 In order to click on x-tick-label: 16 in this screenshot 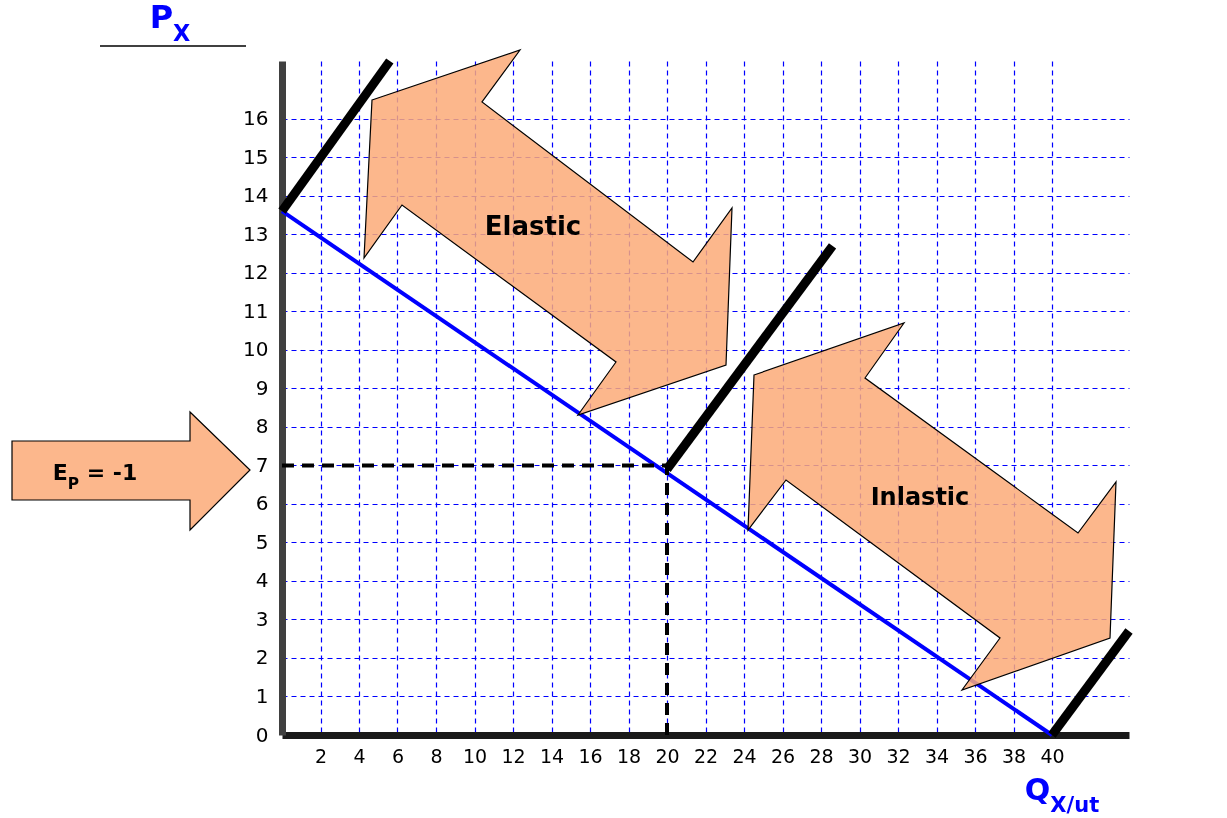, I will do `click(590, 755)`.